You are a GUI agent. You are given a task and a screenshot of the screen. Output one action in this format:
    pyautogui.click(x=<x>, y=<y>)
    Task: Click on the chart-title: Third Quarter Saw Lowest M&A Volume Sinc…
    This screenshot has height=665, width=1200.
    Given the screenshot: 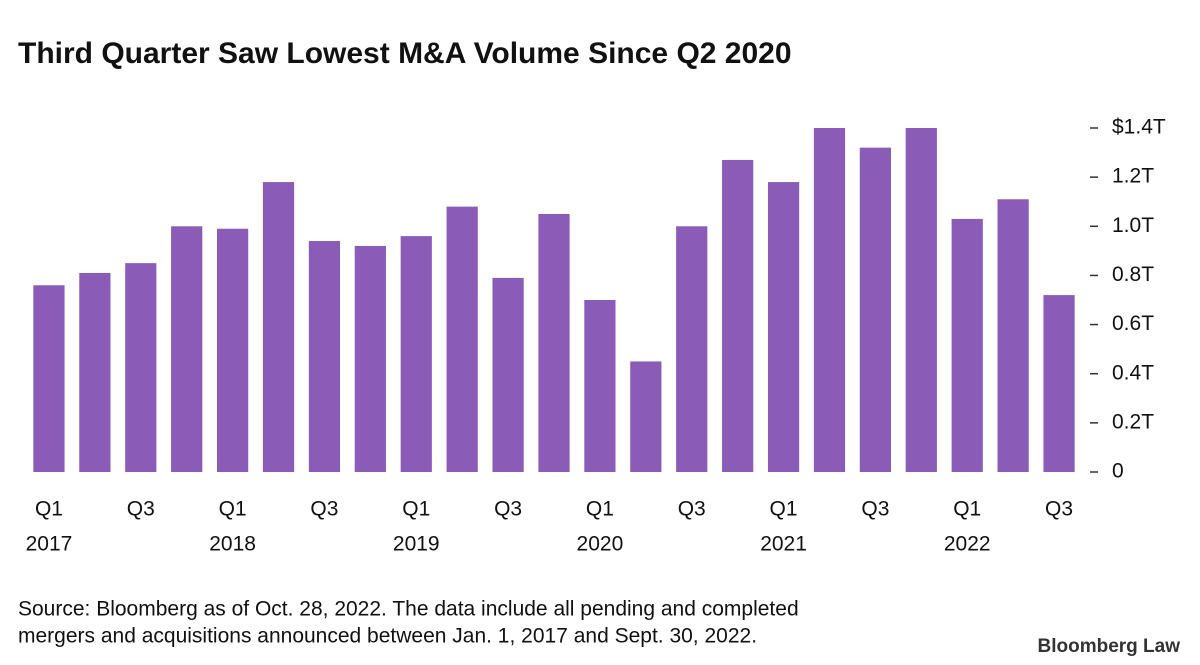 What is the action you would take?
    pyautogui.click(x=405, y=53)
    